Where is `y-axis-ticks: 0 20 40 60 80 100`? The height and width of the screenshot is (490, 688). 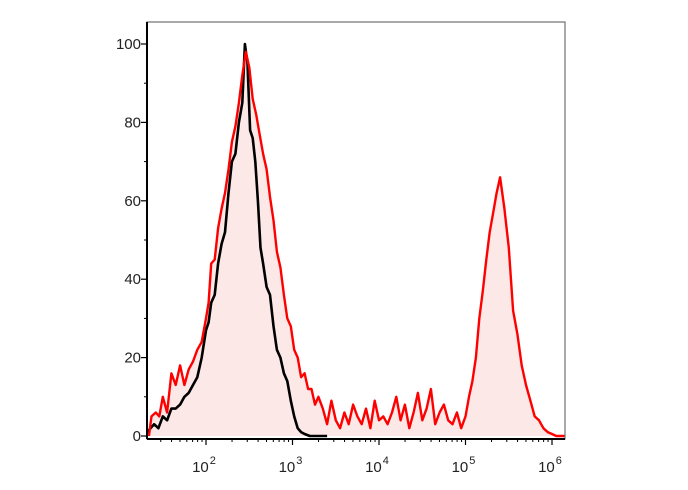
y-axis-ticks: 0 20 40 60 80 100 is located at coordinates (131, 240).